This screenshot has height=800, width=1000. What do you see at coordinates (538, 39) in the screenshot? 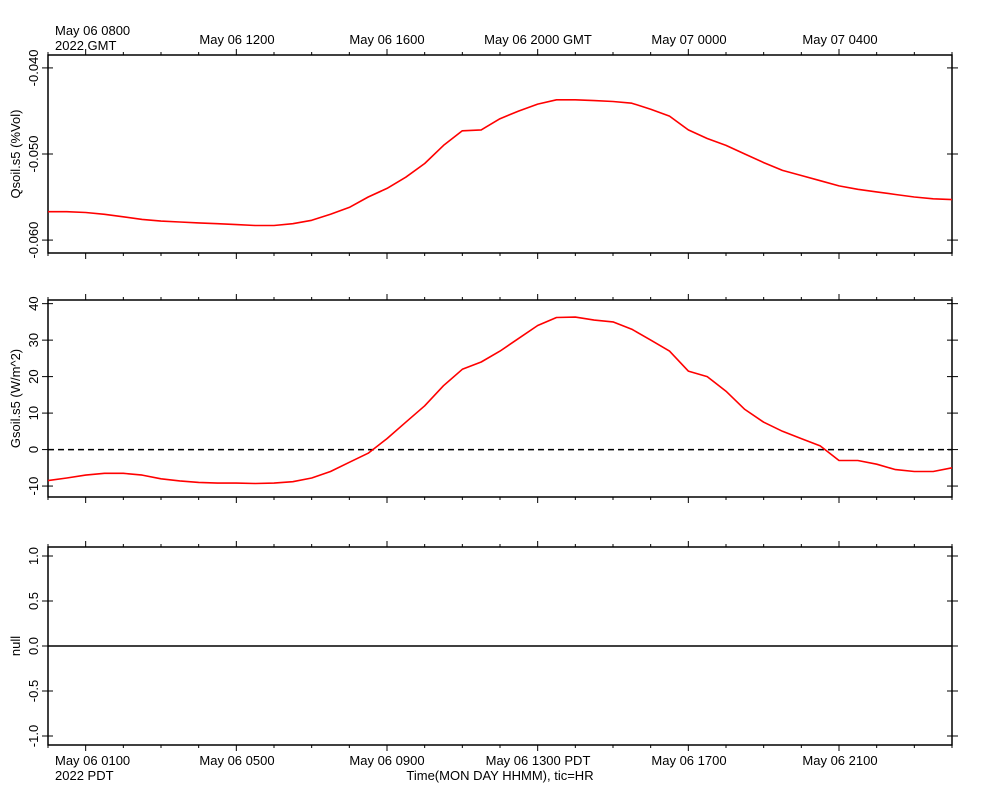
I see `top-tick-label-3: May 06 2000 GMT` at bounding box center [538, 39].